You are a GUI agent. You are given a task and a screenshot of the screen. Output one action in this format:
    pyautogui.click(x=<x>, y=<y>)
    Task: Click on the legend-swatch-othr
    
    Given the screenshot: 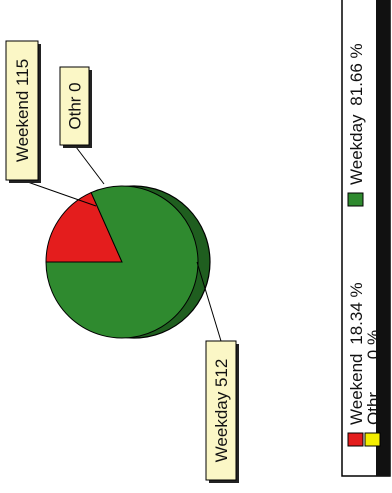 What is the action you would take?
    pyautogui.click(x=372, y=439)
    